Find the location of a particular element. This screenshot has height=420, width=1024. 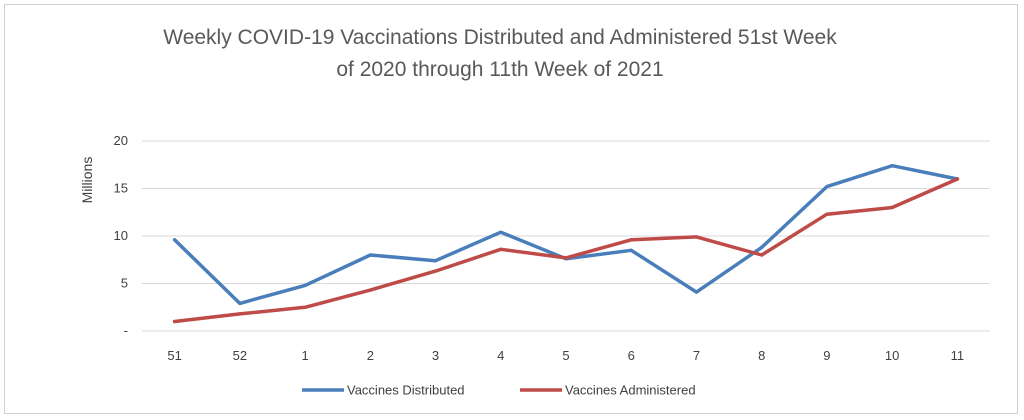

x-tick-label: 52 is located at coordinates (240, 355).